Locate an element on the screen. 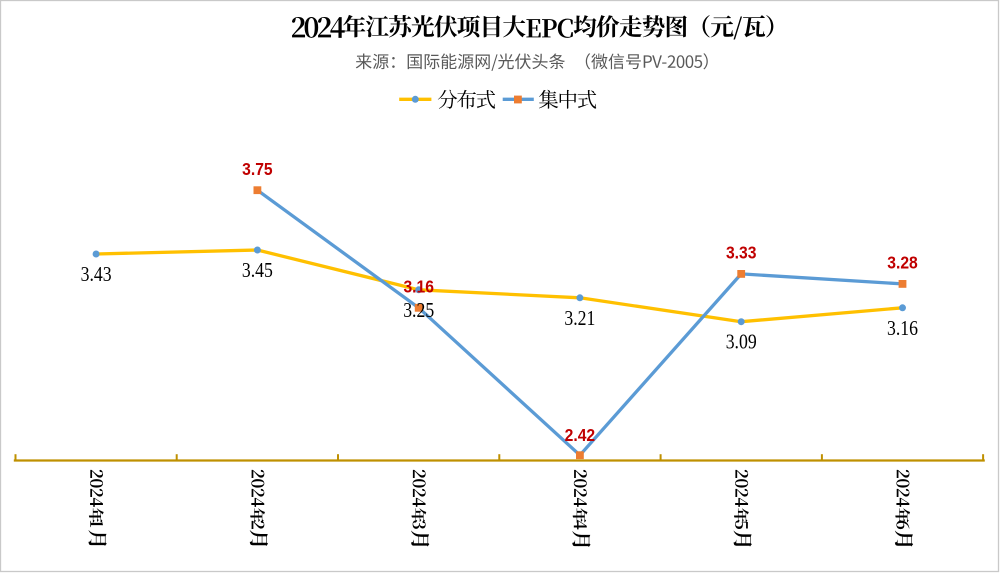  svg-text: 2.42 is located at coordinates (580, 435).